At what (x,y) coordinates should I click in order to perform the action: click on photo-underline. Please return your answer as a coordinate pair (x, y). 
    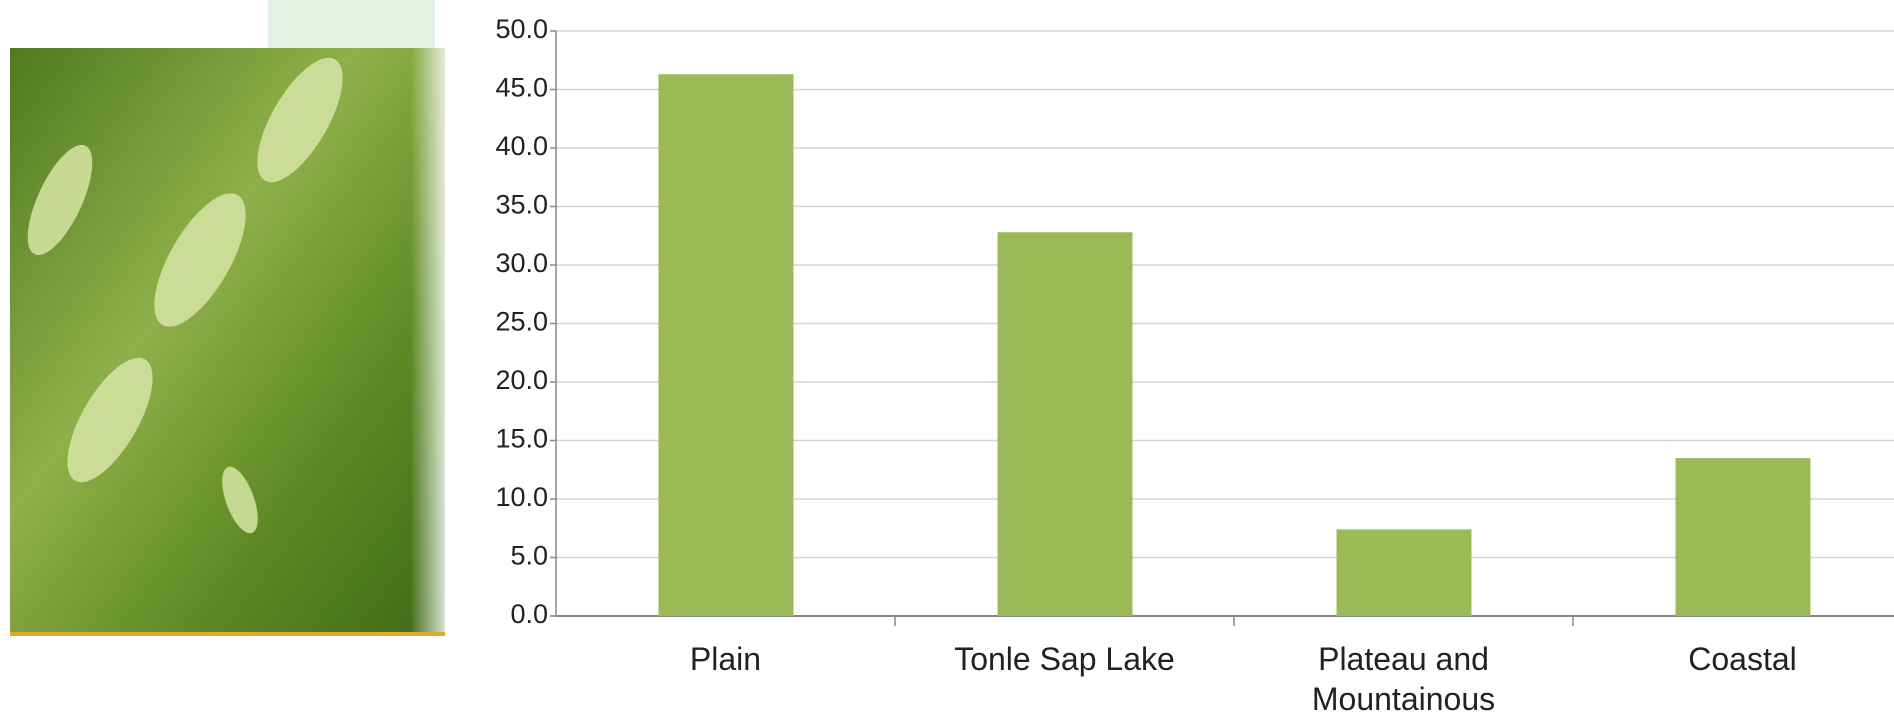
    Looking at the image, I should click on (227, 634).